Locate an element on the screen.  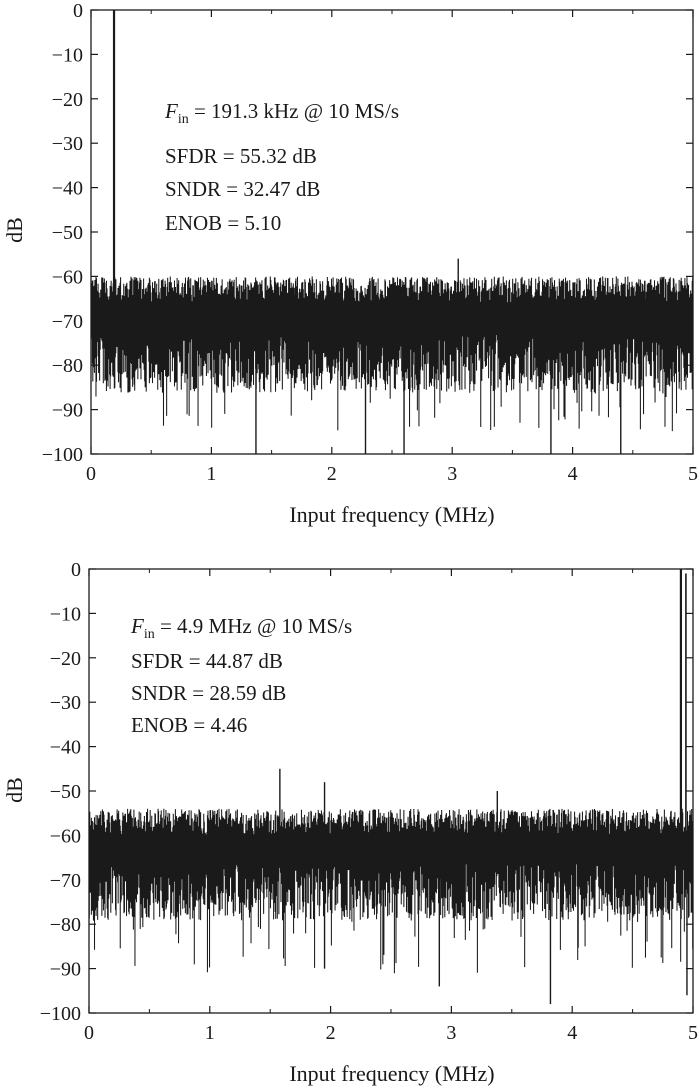
fin-label-top: Fin = 191.3 kHz @ 10 MS/s is located at coordinates (281, 113).